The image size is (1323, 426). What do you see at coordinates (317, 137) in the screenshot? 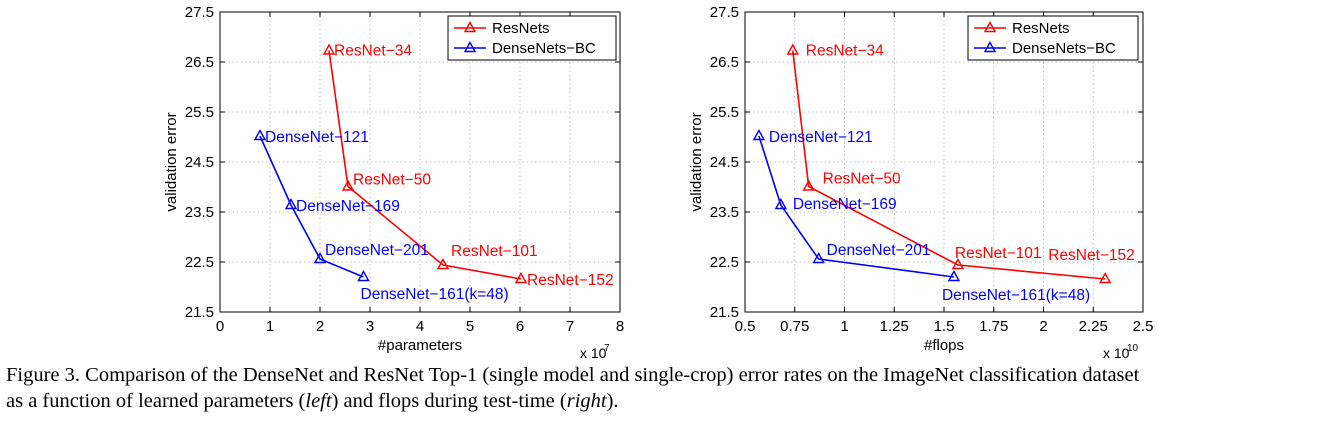
I see `data-label: DenseNet−121` at bounding box center [317, 137].